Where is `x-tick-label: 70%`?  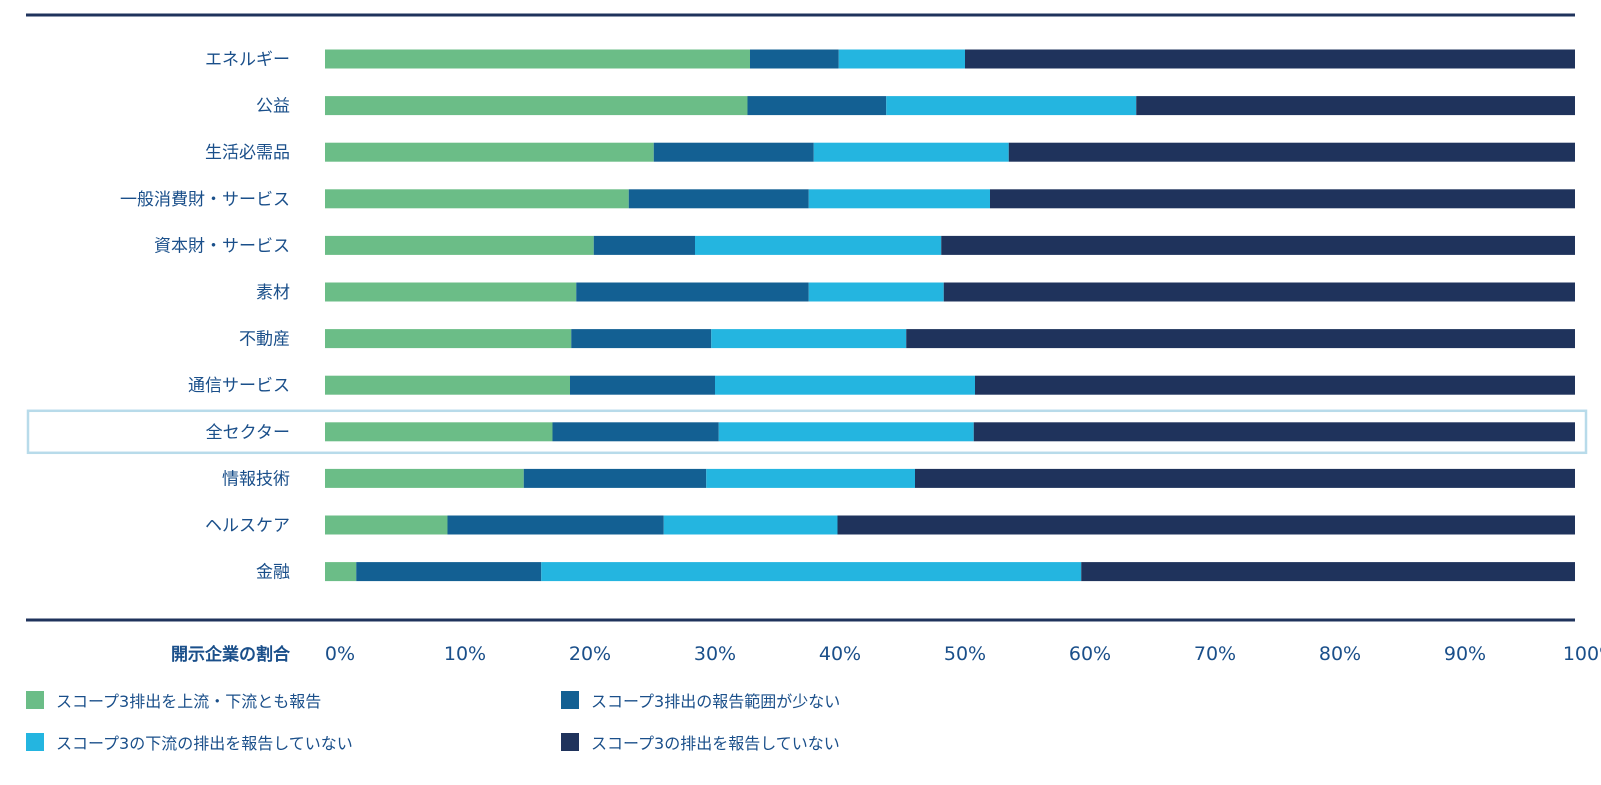 x-tick-label: 70% is located at coordinates (1215, 654).